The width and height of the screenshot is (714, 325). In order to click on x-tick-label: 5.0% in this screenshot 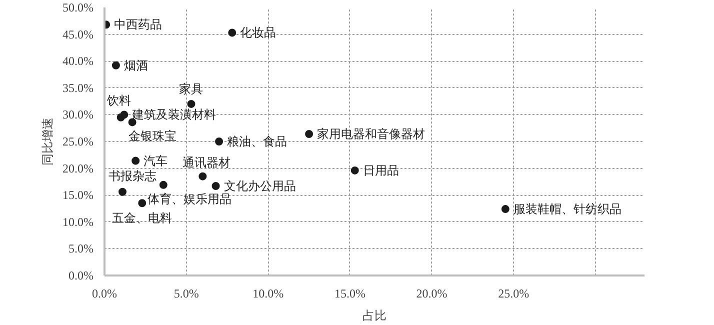, I will do `click(186, 293)`.